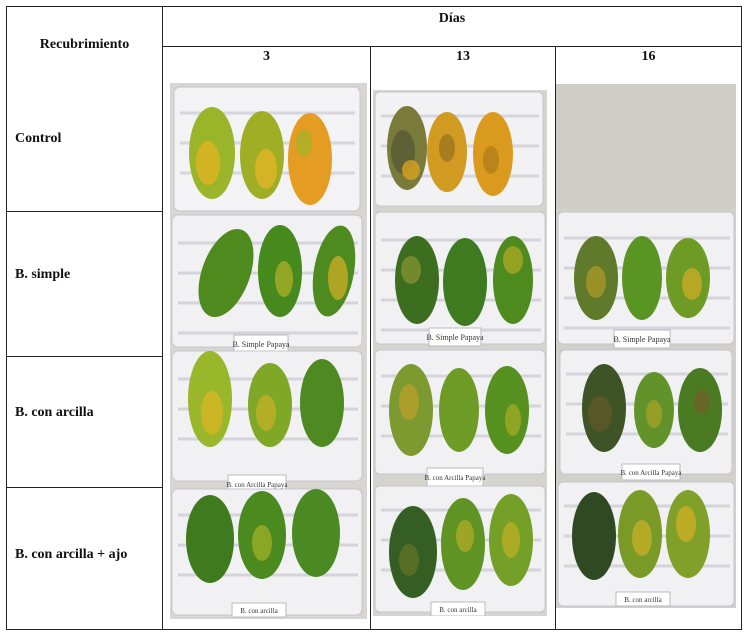 The width and height of the screenshot is (747, 633). I want to click on row-label-b-simple: B. simple, so click(43, 274).